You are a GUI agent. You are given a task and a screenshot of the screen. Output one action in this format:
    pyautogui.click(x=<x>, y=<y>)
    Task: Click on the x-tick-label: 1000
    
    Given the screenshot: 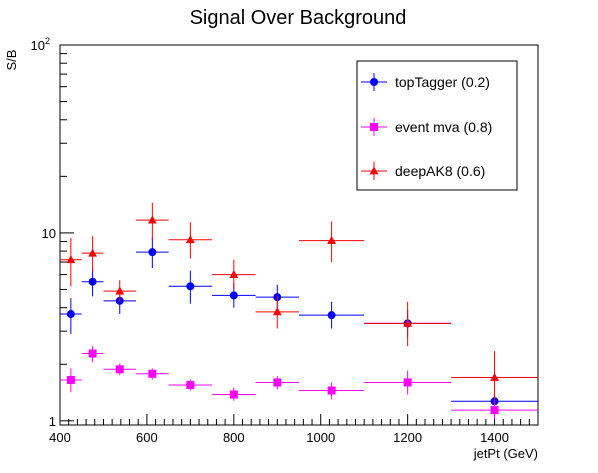 What is the action you would take?
    pyautogui.click(x=320, y=437)
    